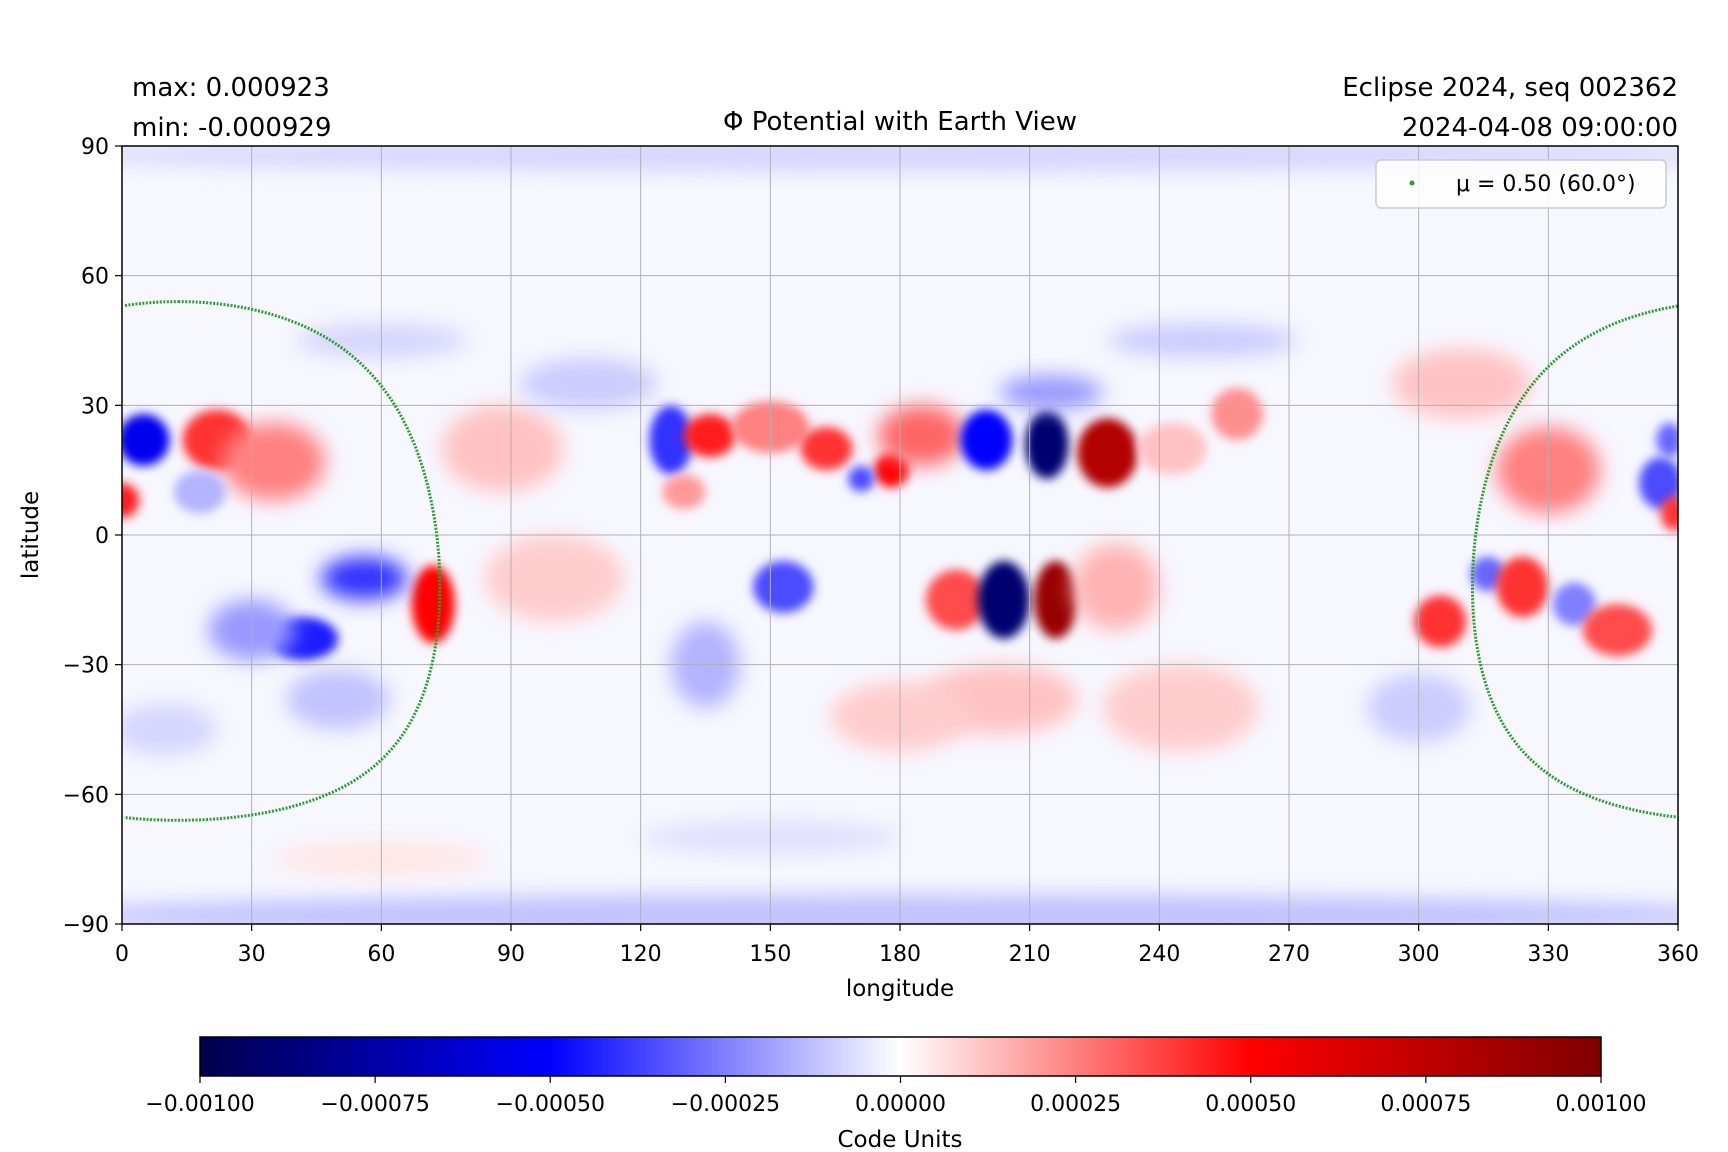 The height and width of the screenshot is (1152, 1728). What do you see at coordinates (1678, 954) in the screenshot?
I see `x-tick-label: 360` at bounding box center [1678, 954].